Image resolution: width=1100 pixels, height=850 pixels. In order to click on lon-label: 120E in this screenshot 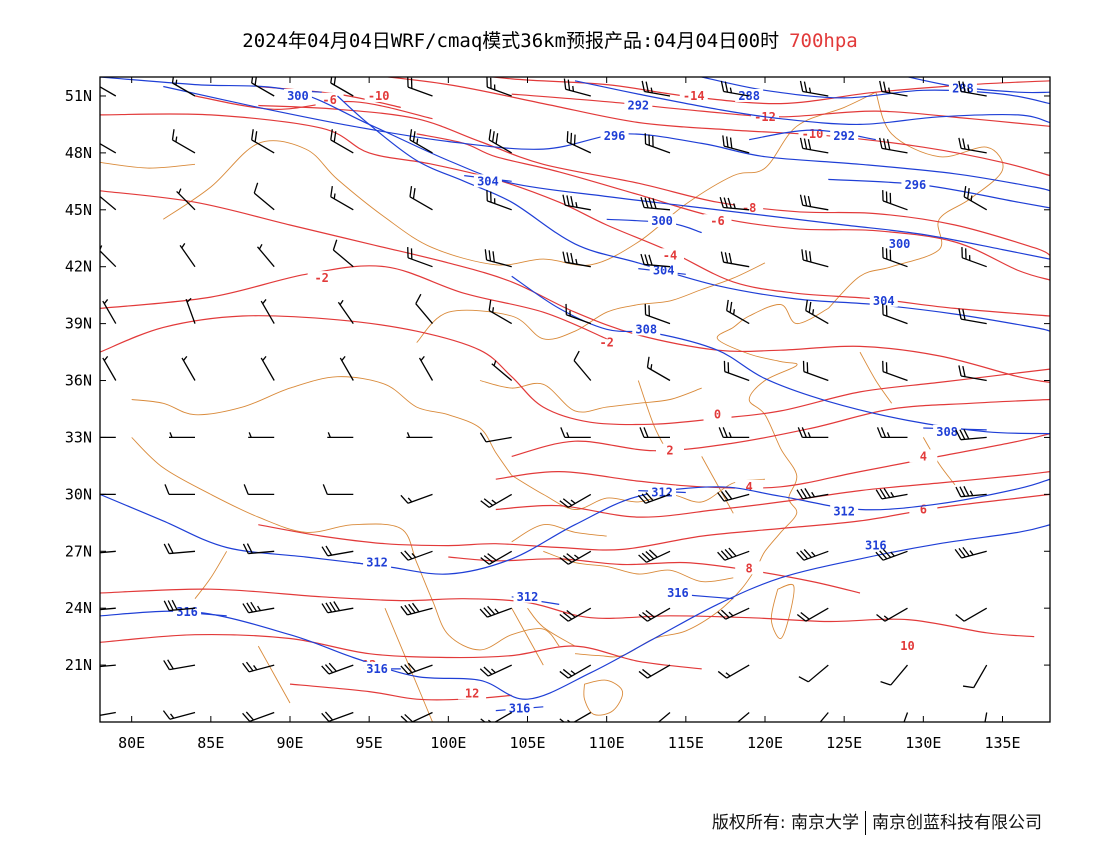, I will do `click(765, 743)`.